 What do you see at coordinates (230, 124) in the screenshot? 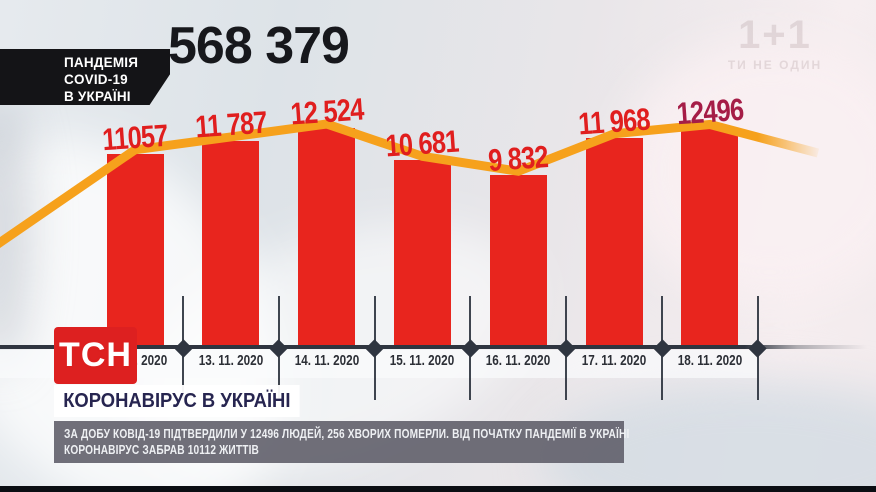
I see `bar-value-label: 11 787` at bounding box center [230, 124].